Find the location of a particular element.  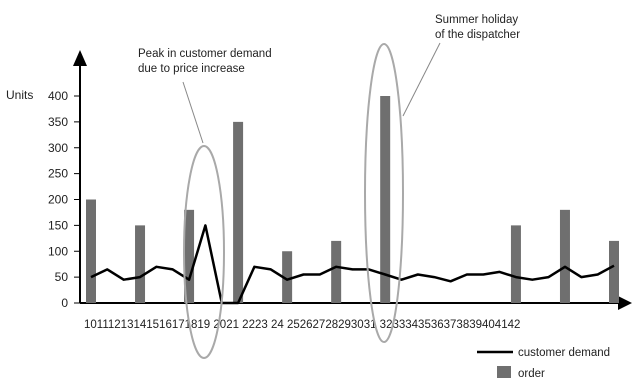

y-tick-label: 350 is located at coordinates (58, 122).